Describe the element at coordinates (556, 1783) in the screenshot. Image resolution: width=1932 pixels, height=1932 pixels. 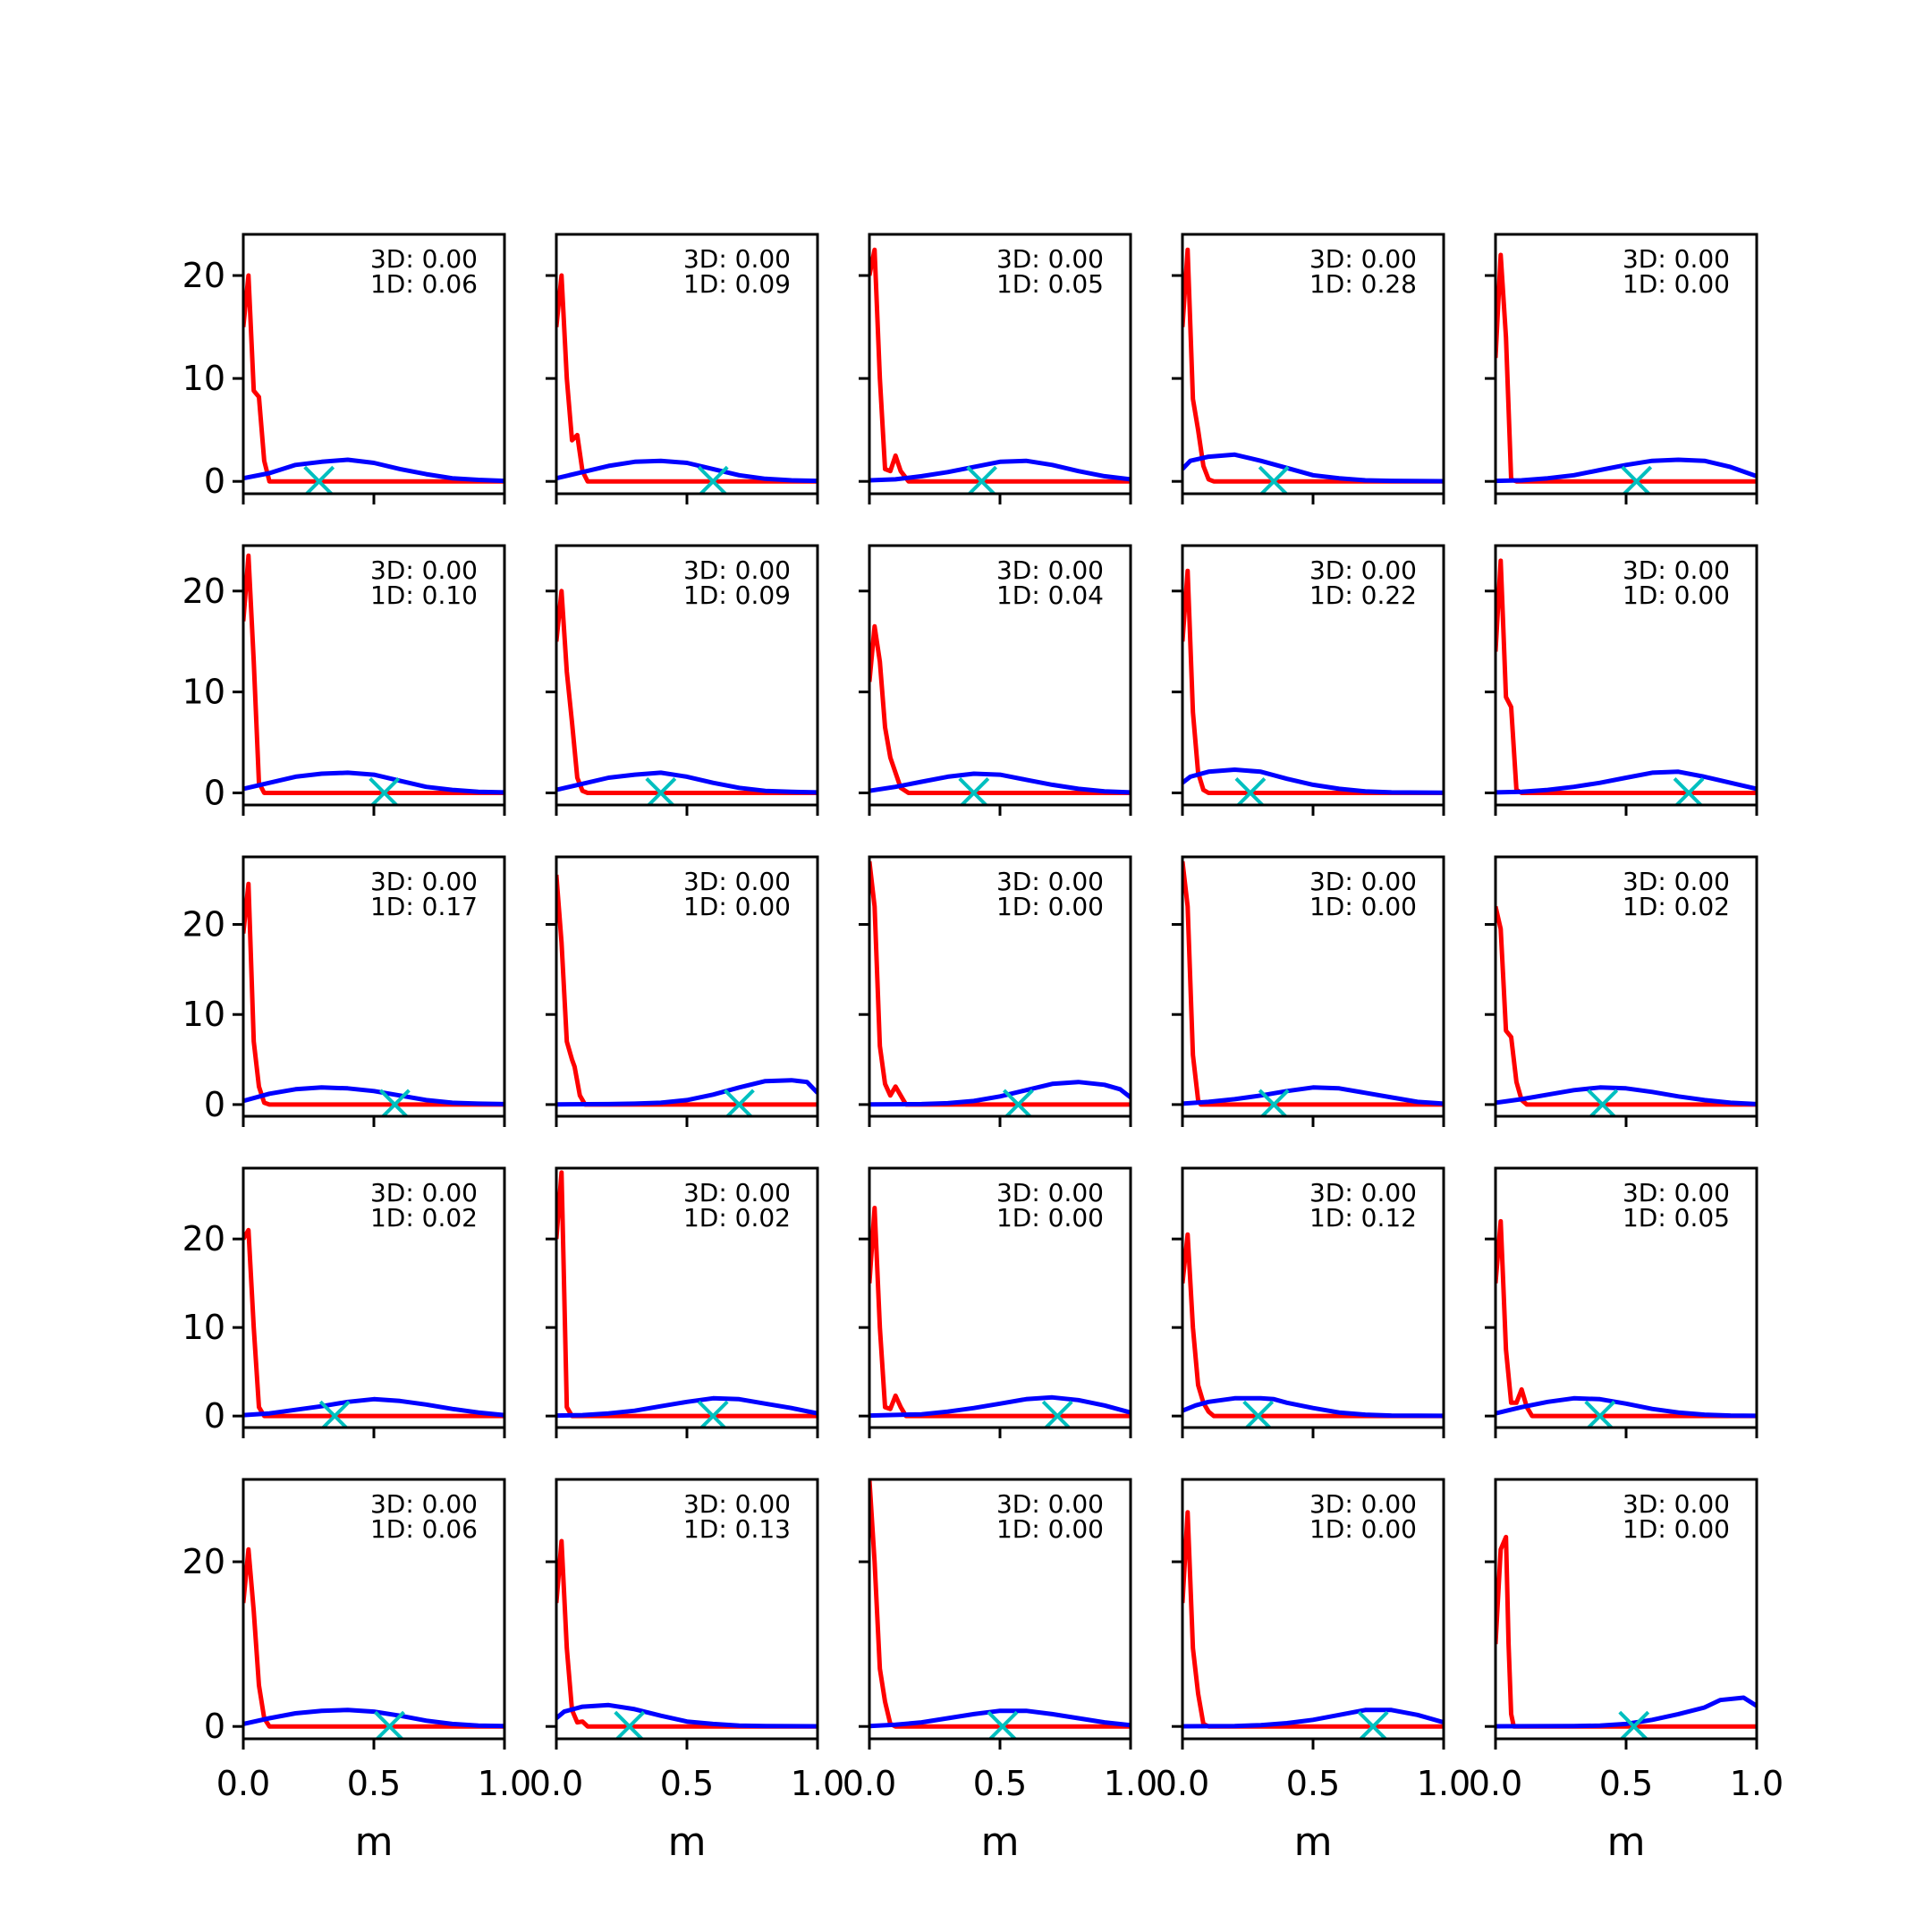
I see `x-tick-label: 0.0` at that location.